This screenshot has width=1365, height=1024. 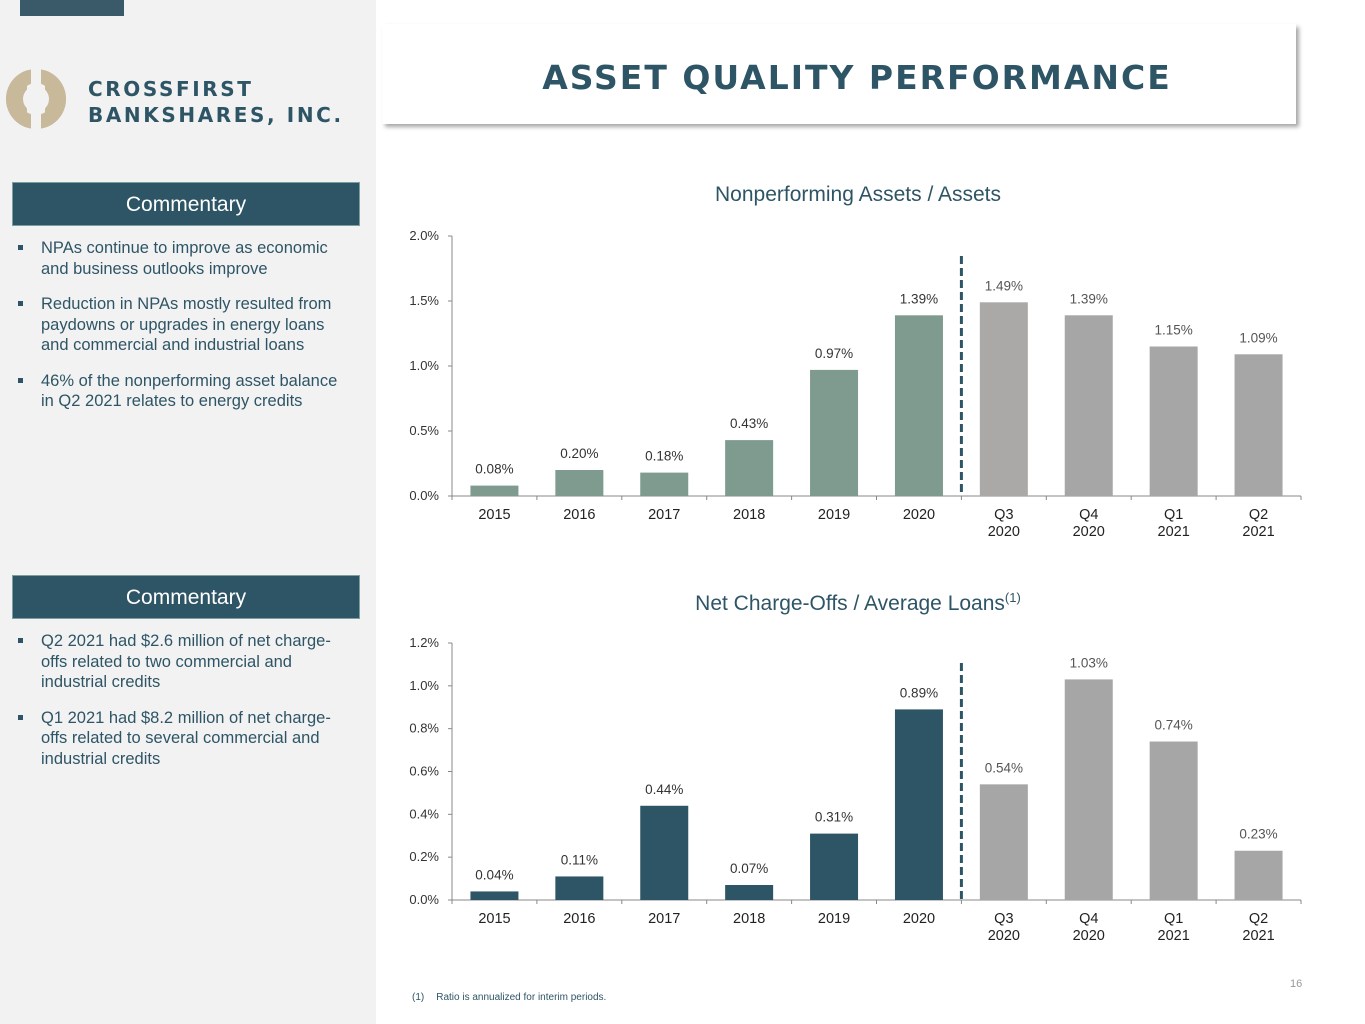 I want to click on data-label: 0.74%, so click(x=1174, y=725).